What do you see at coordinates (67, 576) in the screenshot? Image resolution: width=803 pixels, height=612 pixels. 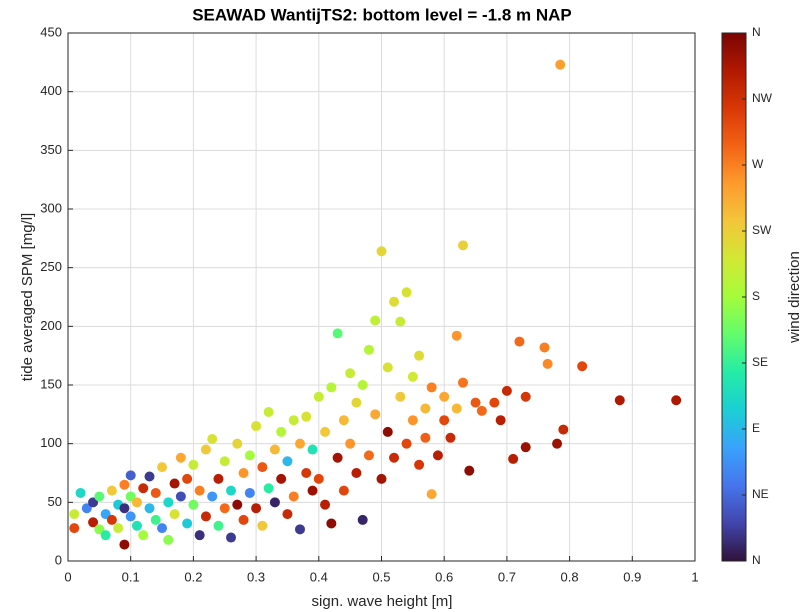 I see `x-tick-label: 0` at bounding box center [67, 576].